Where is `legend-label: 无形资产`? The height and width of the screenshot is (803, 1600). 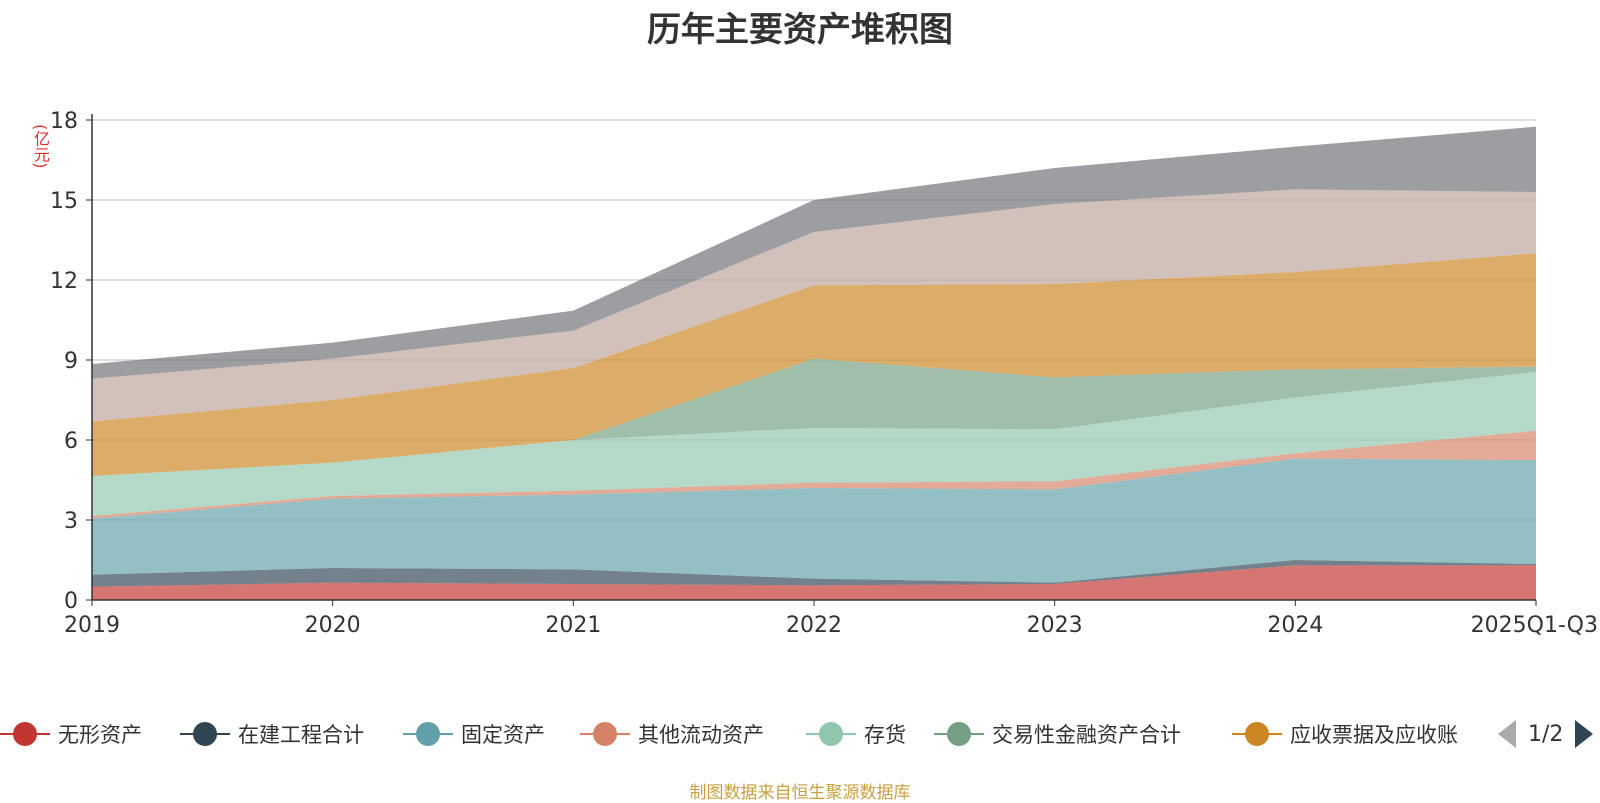 legend-label: 无形资产 is located at coordinates (100, 735).